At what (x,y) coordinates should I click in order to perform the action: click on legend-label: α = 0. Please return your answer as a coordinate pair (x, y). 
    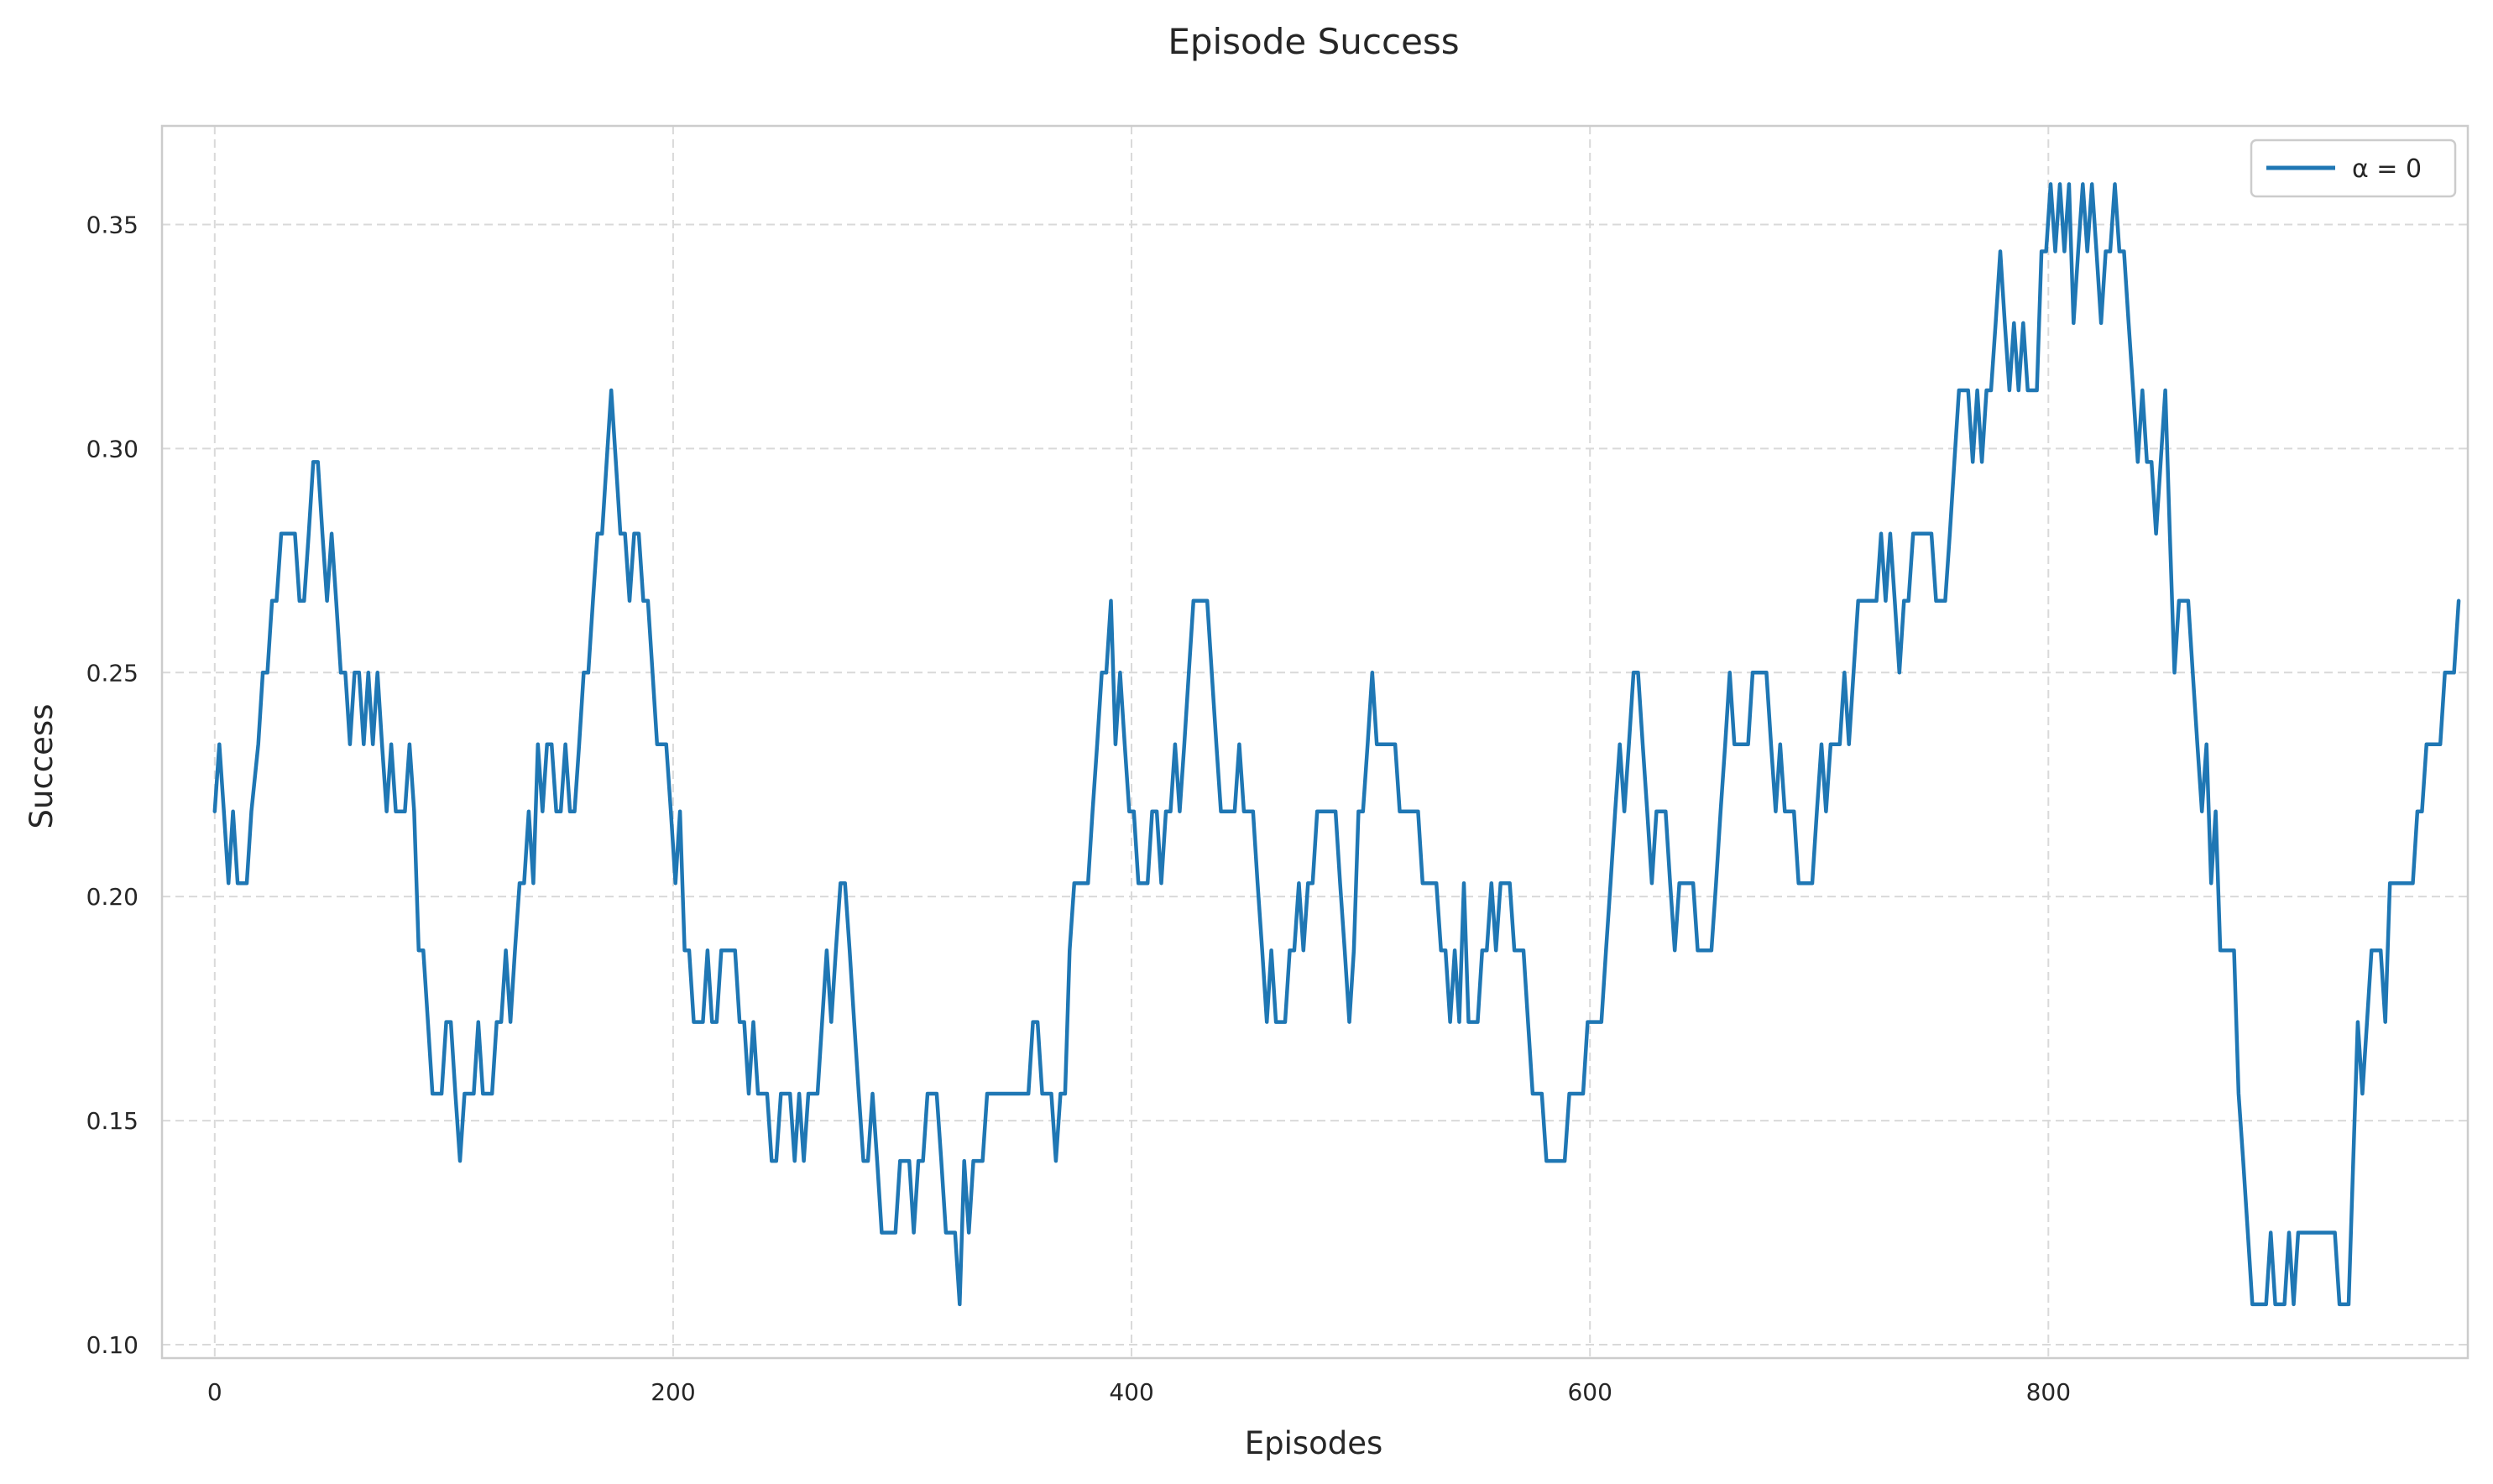
    Looking at the image, I should click on (2387, 169).